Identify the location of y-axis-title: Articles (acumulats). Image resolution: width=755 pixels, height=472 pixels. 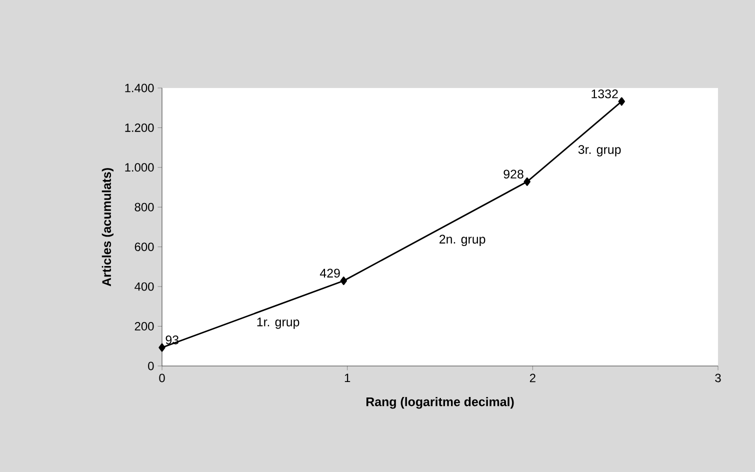
(108, 227).